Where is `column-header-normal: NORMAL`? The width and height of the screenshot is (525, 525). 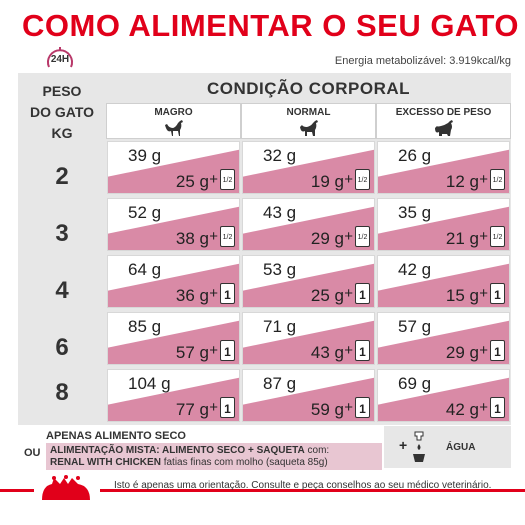
column-header-normal: NORMAL is located at coordinates (308, 121).